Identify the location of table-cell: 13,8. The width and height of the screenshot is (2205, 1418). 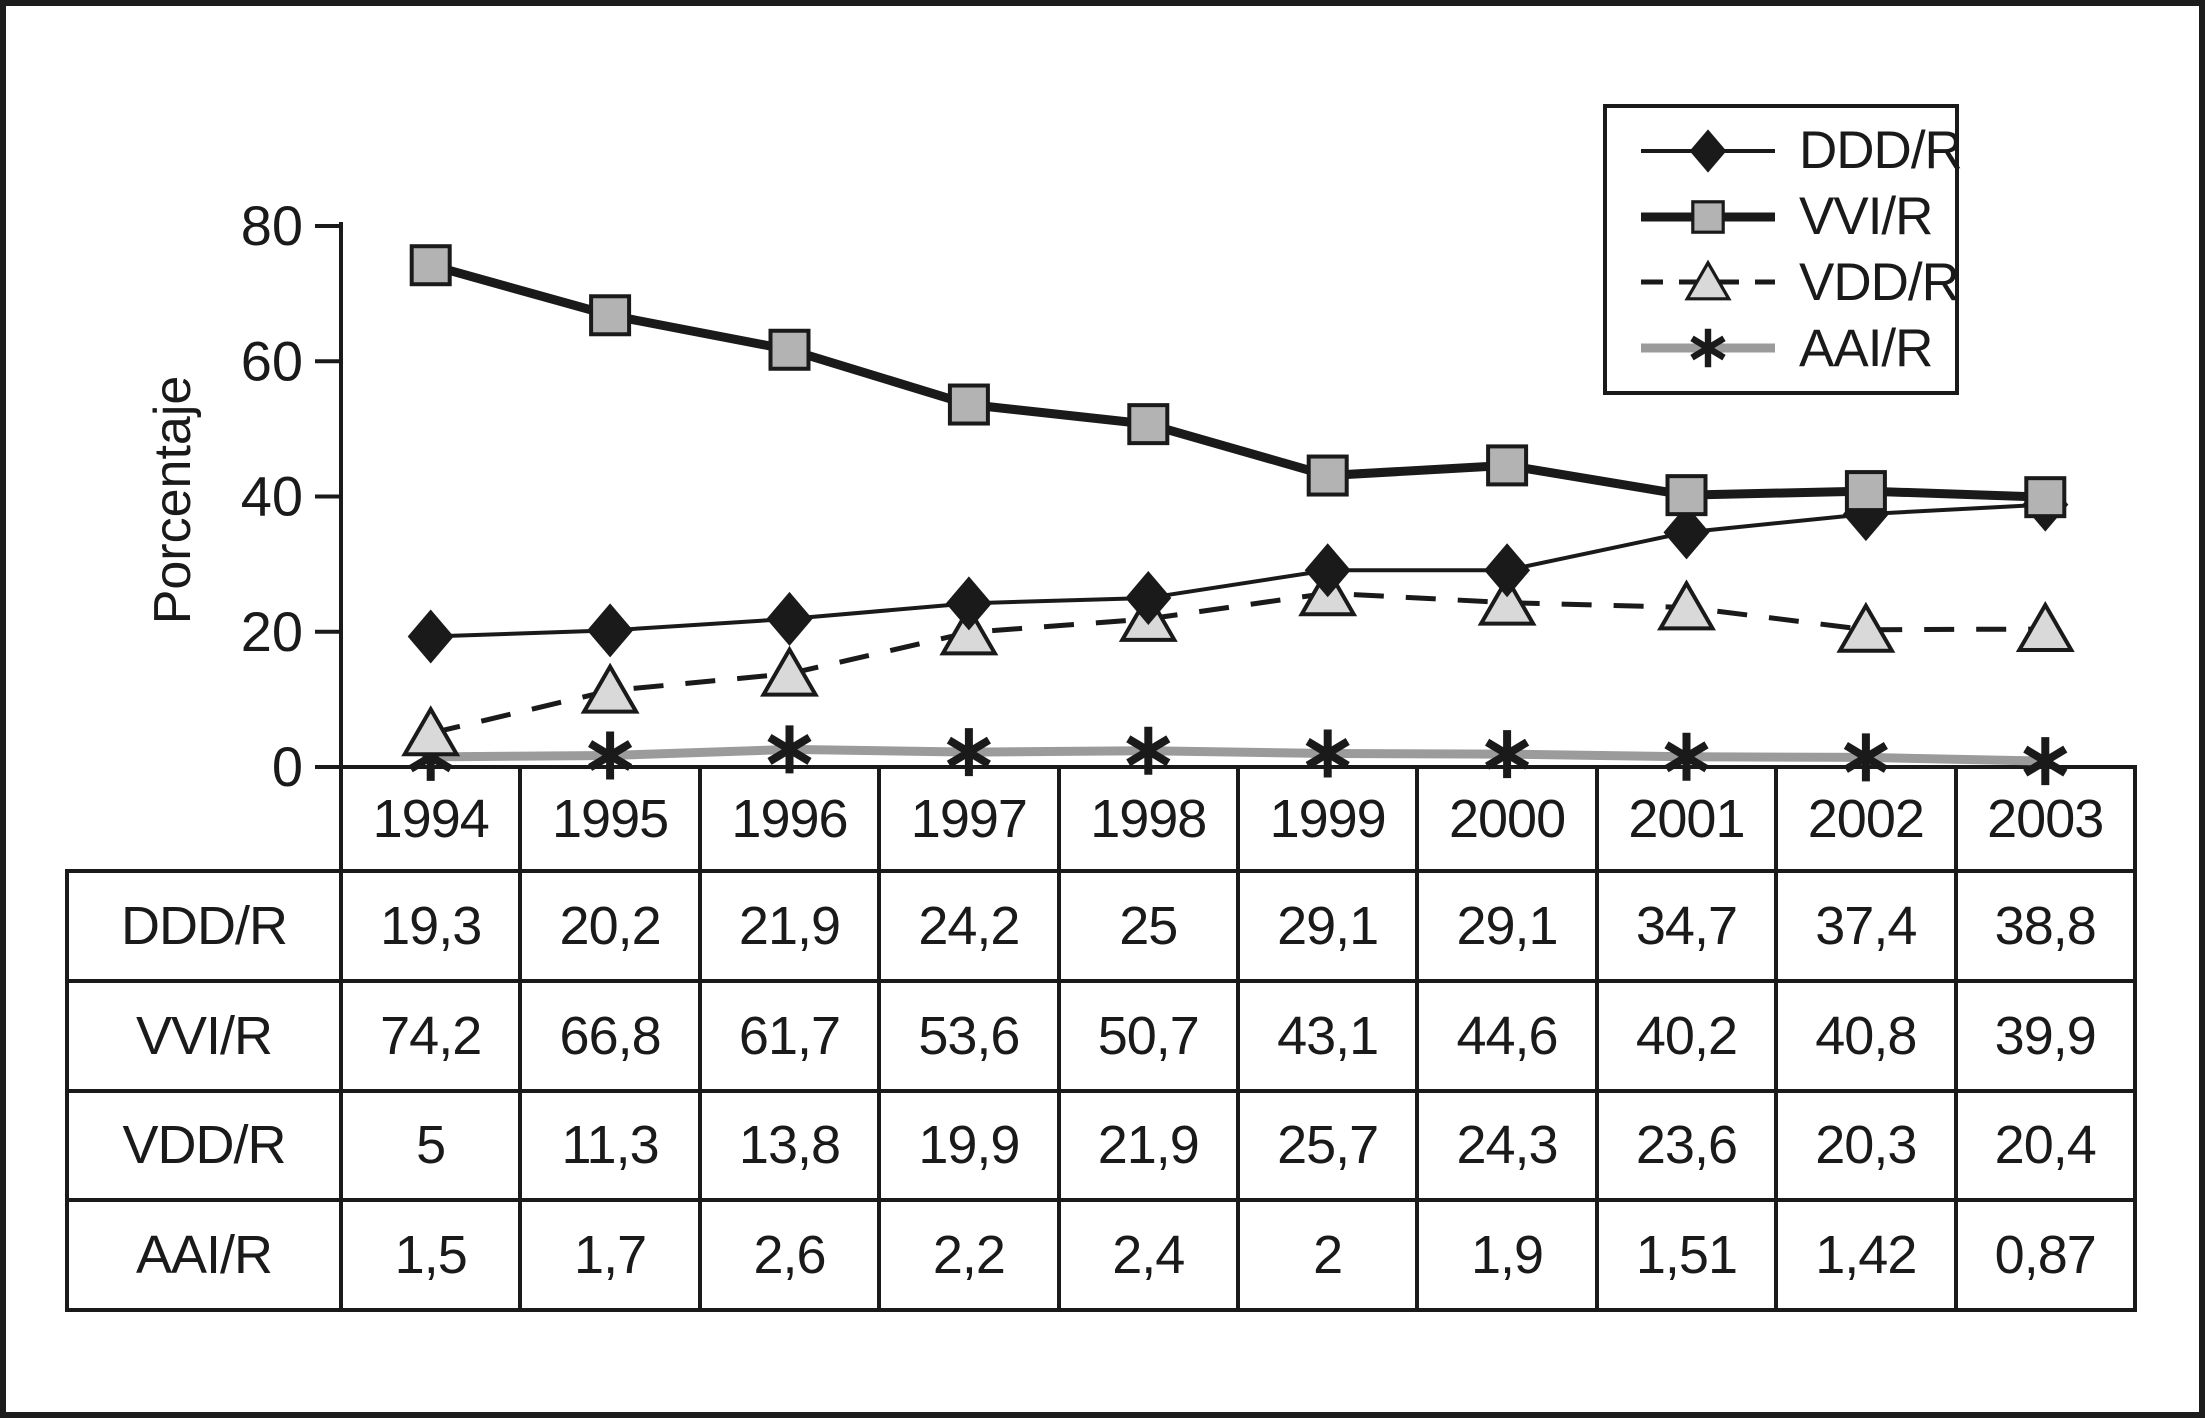
(789, 1145).